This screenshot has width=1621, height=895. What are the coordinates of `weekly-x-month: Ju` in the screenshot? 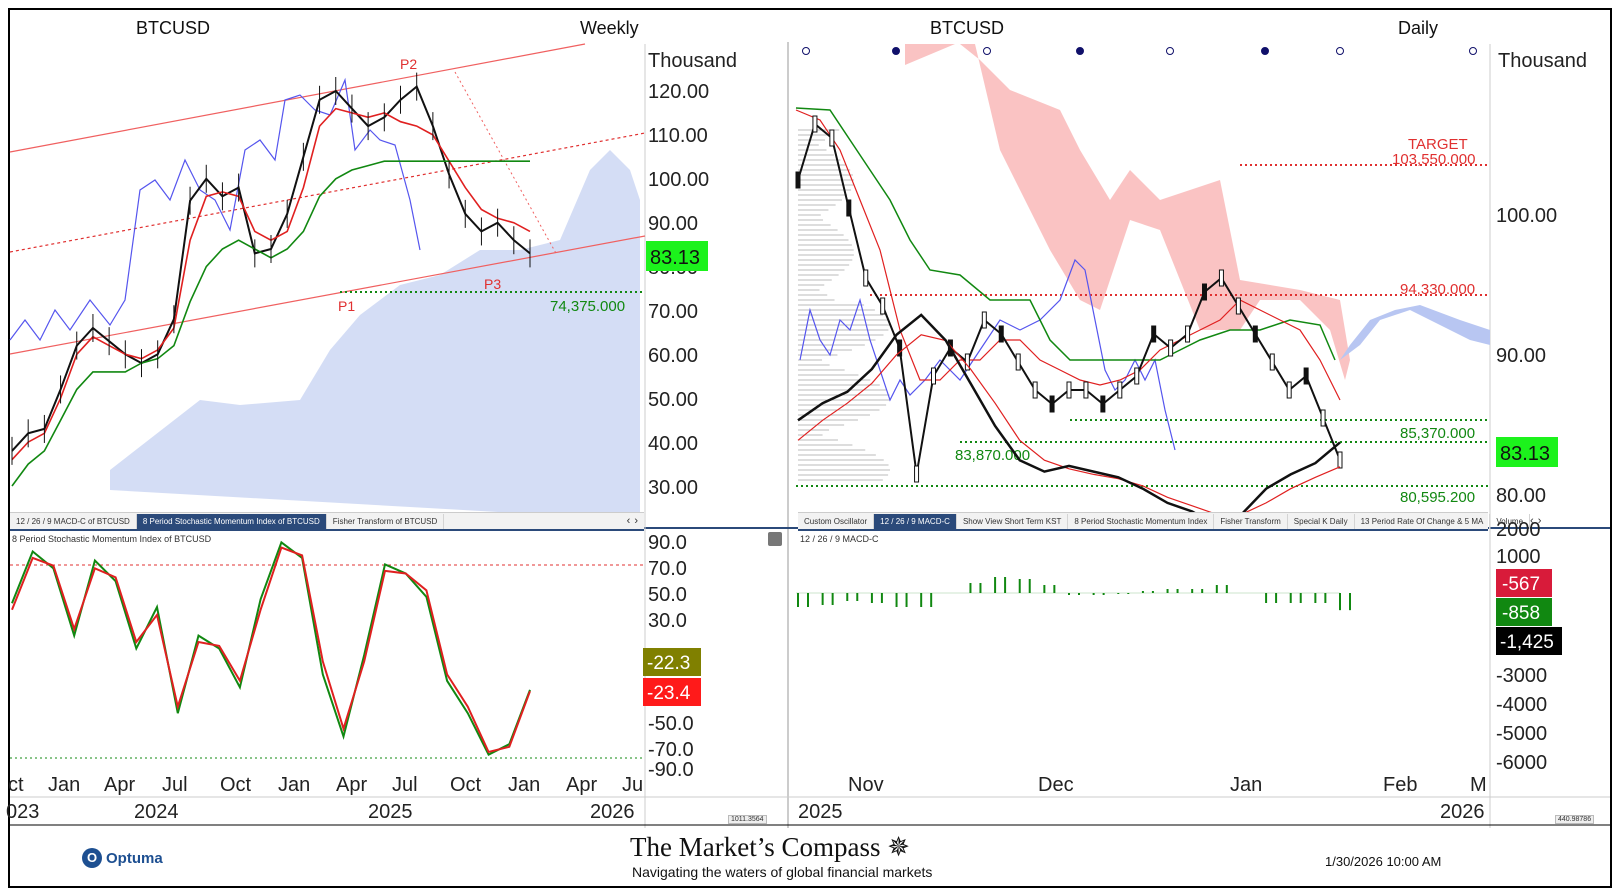 It's located at (632, 785).